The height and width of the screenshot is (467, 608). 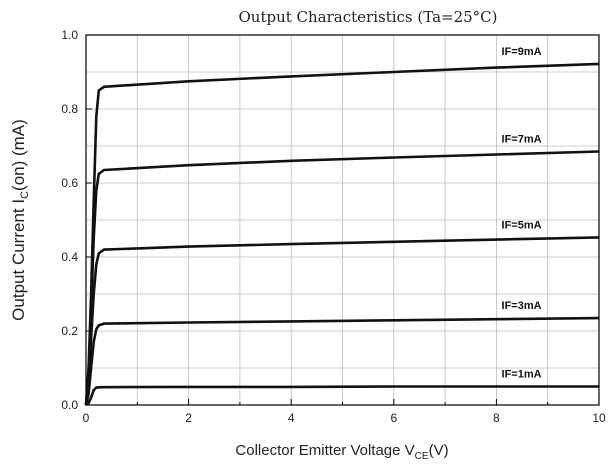 What do you see at coordinates (522, 213) in the screenshot?
I see `series-labels: IF=1mA IF=3mA IF=5mA IF=7mA IF=9mA` at bounding box center [522, 213].